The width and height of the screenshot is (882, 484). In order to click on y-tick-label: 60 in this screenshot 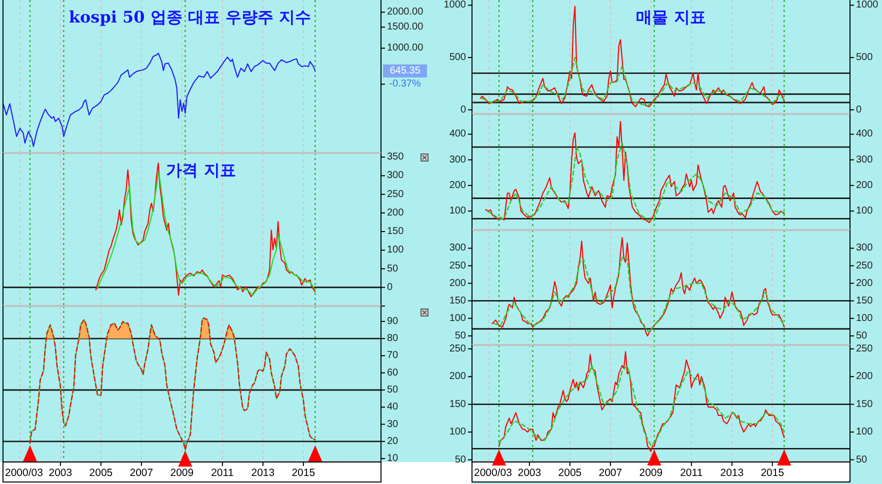, I will do `click(393, 372)`.